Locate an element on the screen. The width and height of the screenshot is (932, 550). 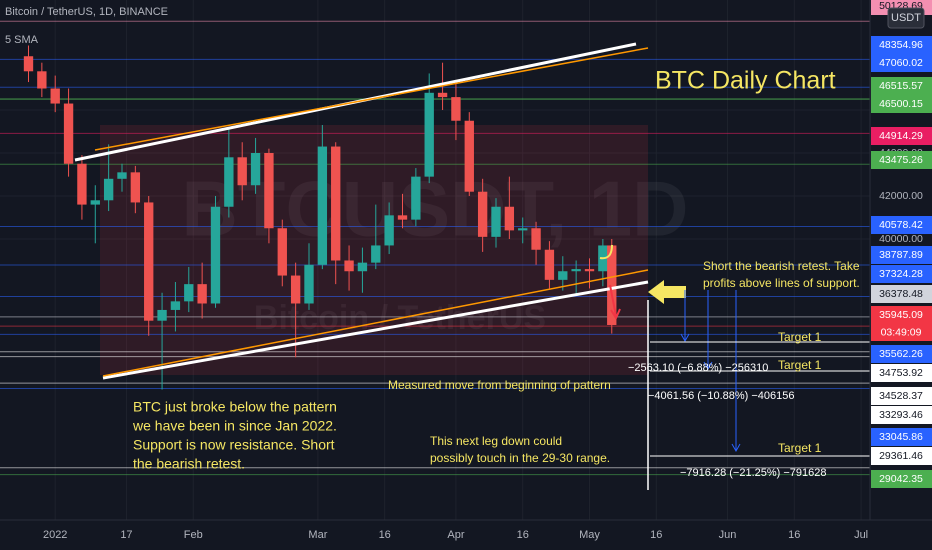
annotation-text: profits above lines of support. is located at coordinates (781, 283).